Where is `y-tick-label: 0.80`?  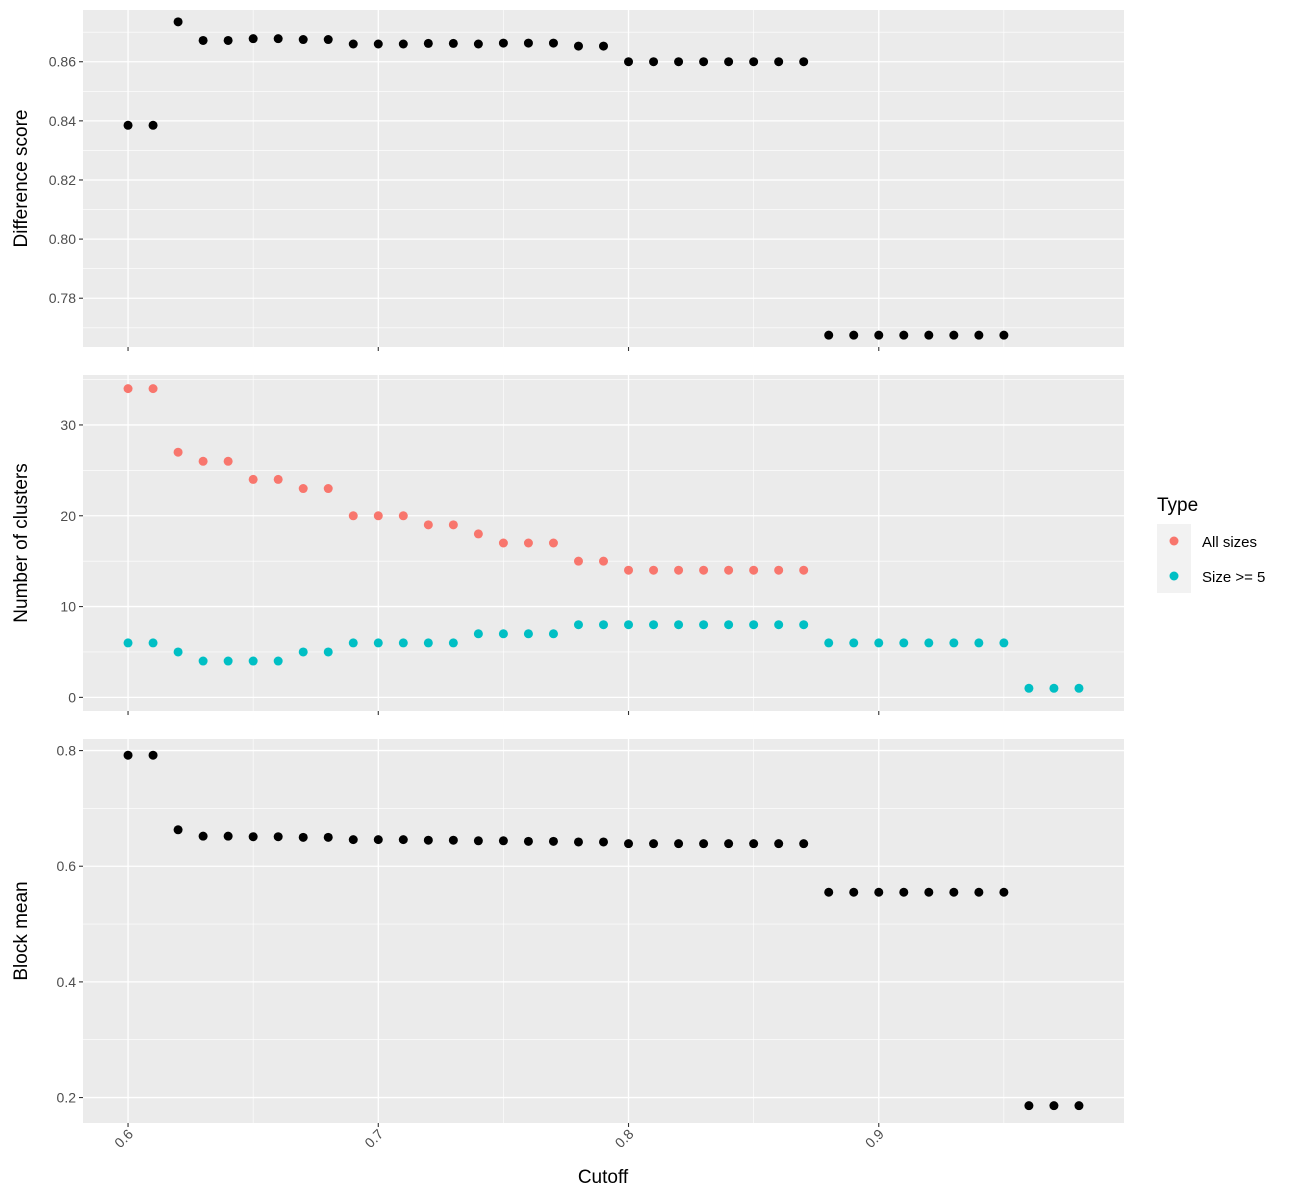 y-tick-label: 0.80 is located at coordinates (62, 239).